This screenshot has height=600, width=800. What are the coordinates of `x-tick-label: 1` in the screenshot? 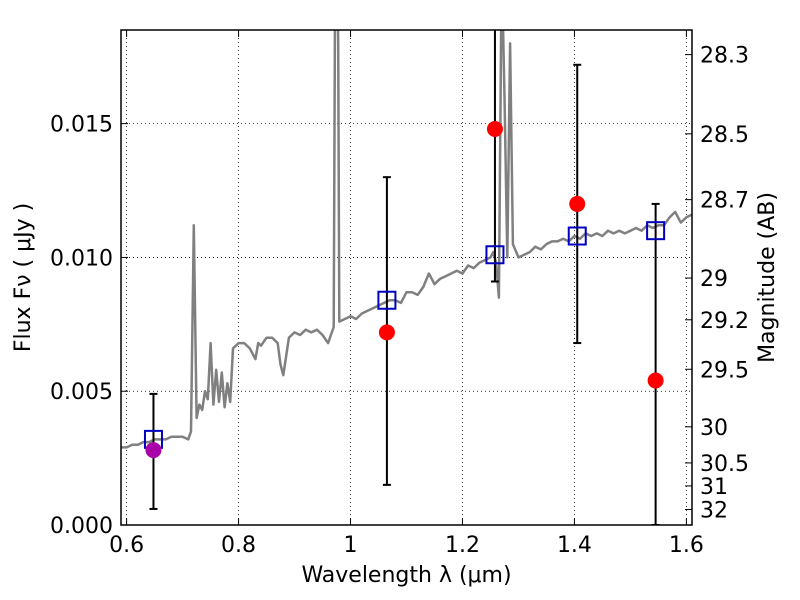 It's located at (351, 545).